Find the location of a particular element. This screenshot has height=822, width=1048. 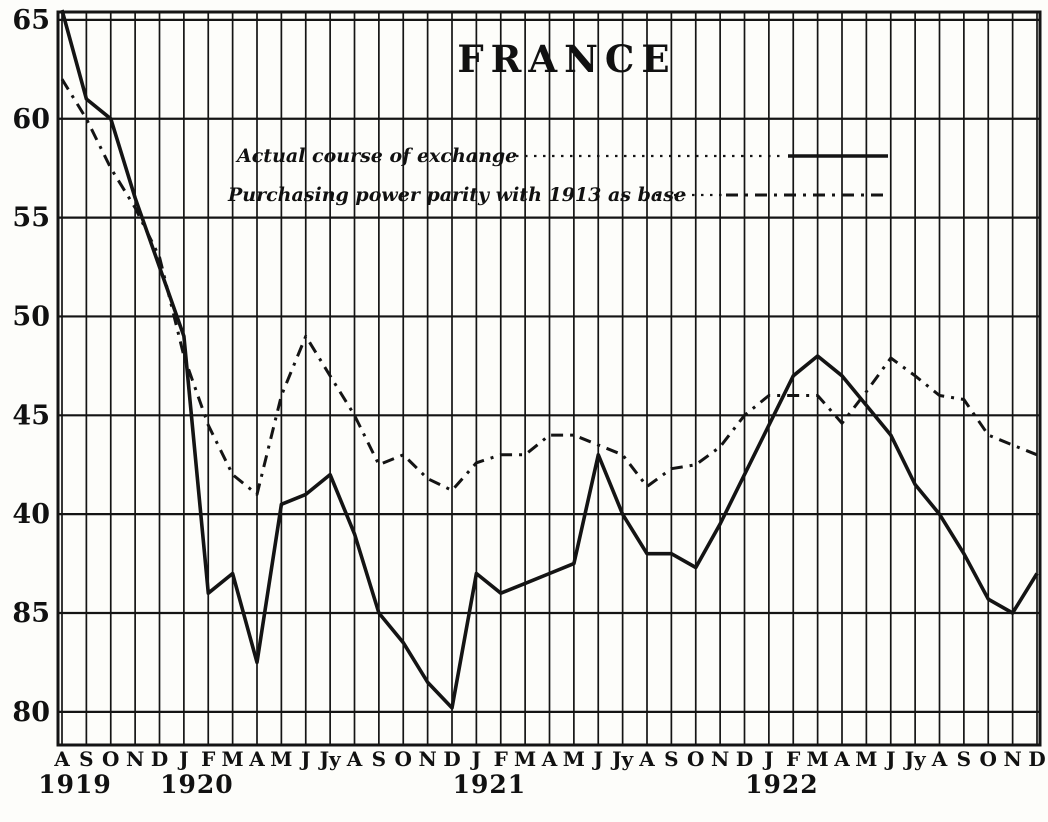

legend-label-actual-exchange: Actual course of exchange is located at coordinates (376, 156).